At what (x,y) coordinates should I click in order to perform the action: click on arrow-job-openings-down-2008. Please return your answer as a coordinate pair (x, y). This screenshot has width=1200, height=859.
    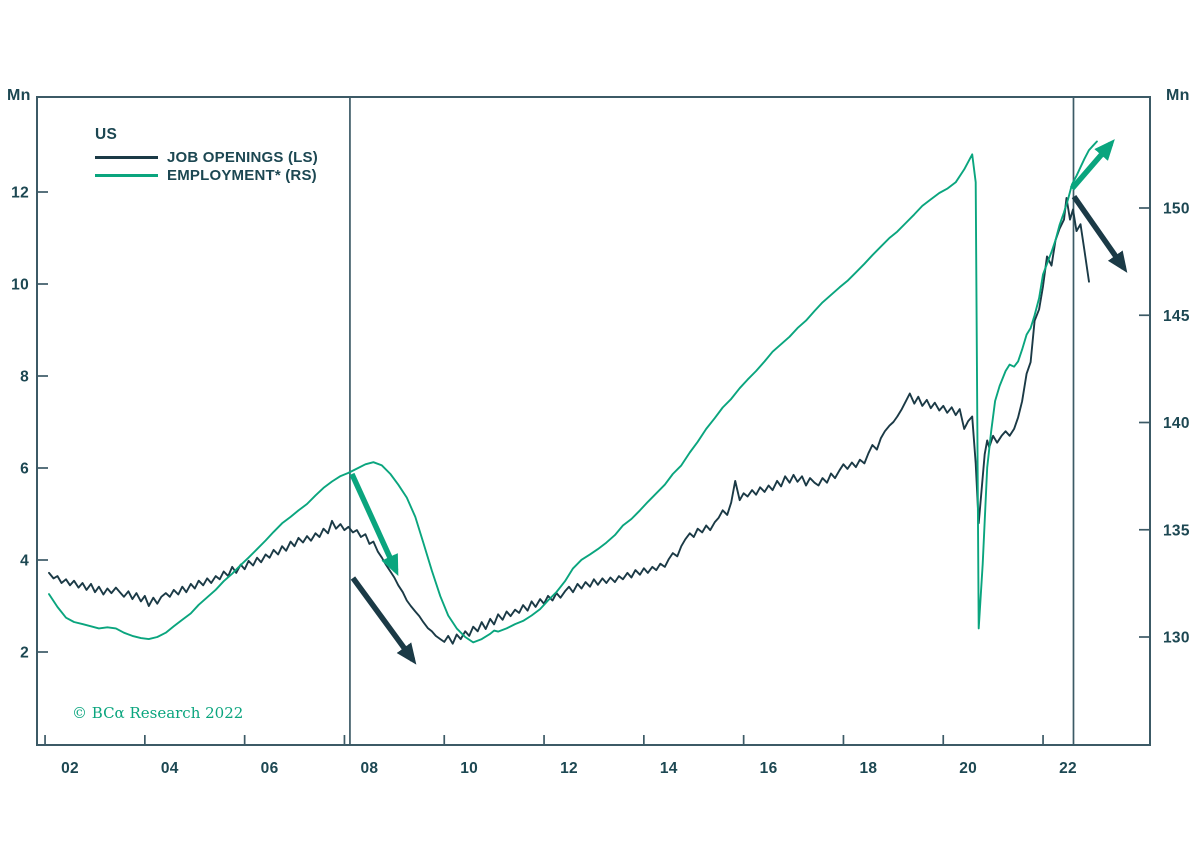
    Looking at the image, I should click on (383, 620).